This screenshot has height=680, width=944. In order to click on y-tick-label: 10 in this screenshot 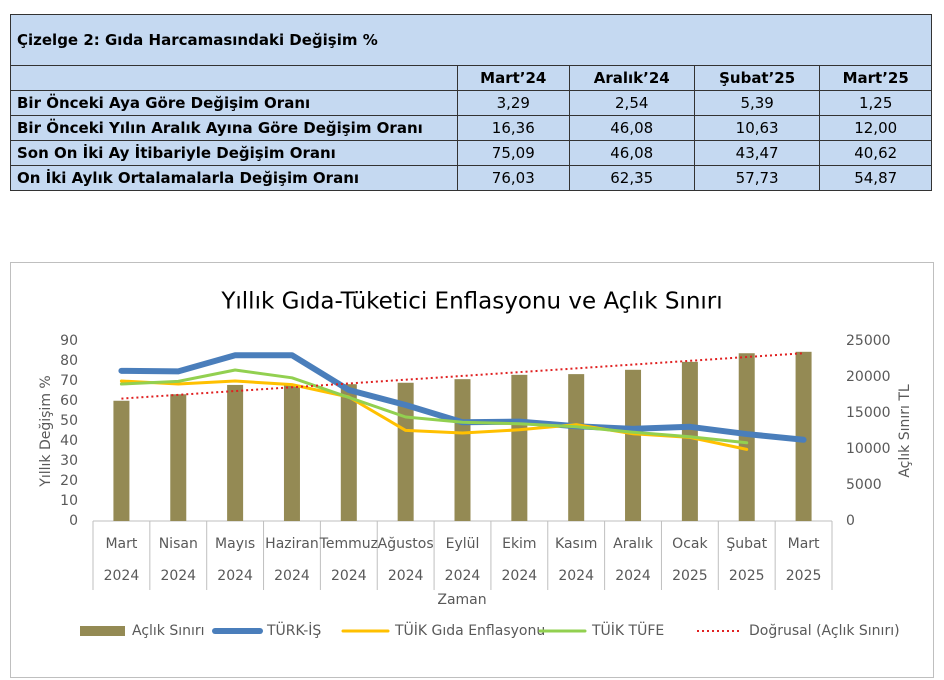, I will do `click(69, 501)`.